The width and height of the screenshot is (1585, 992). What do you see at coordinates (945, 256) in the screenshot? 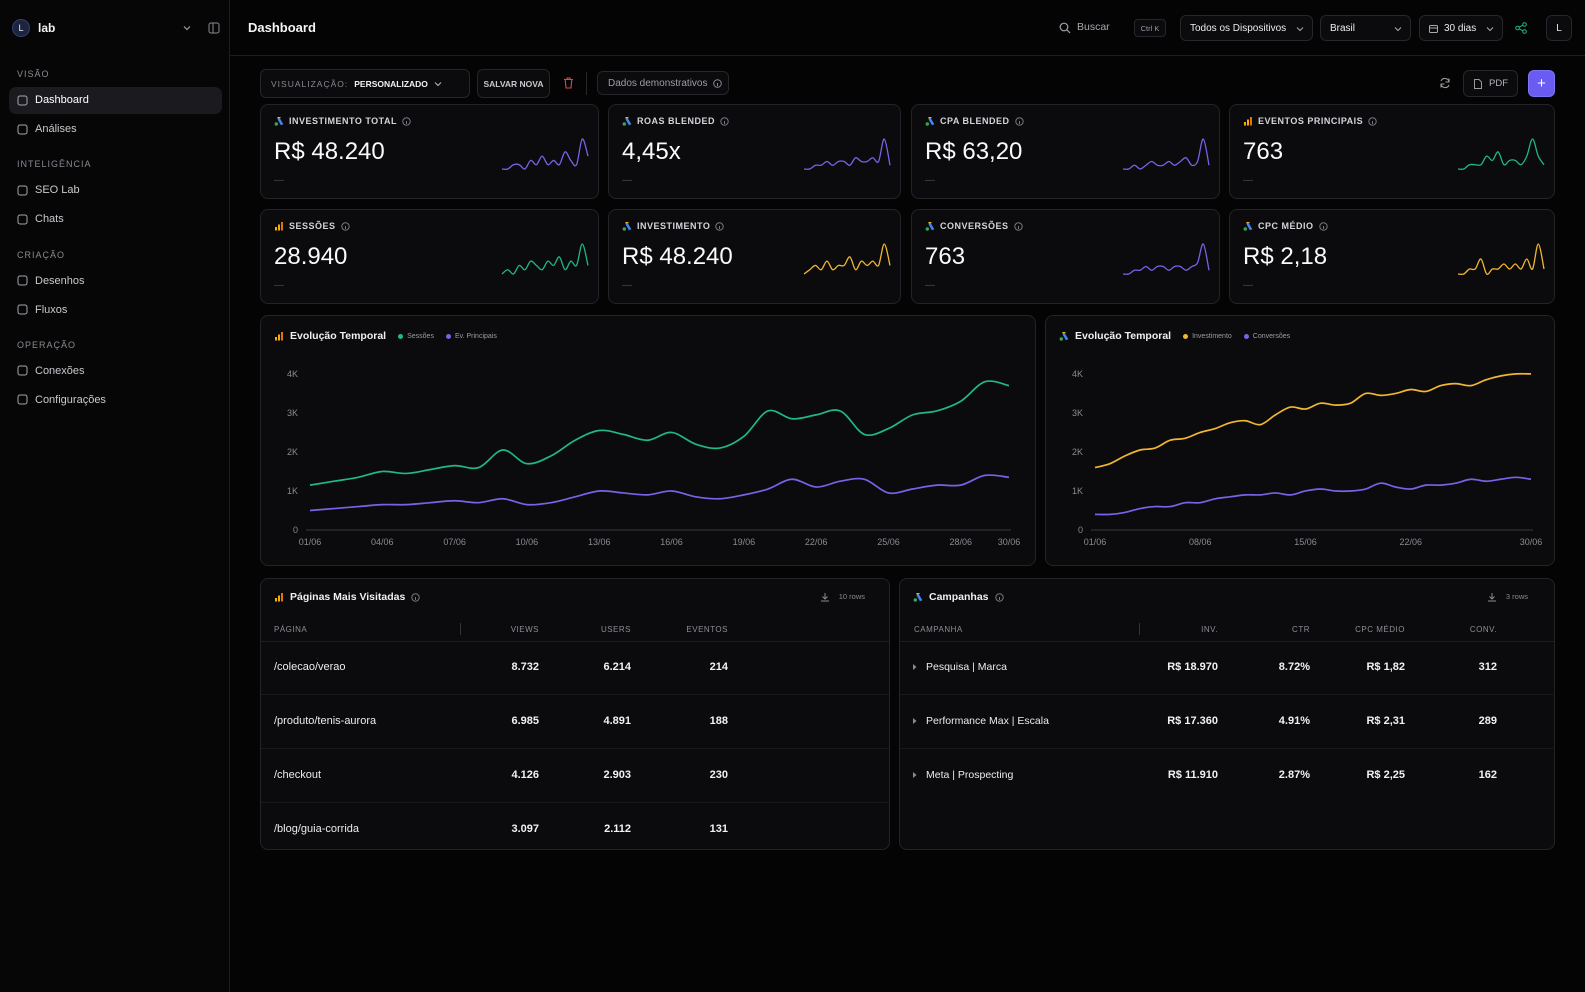
I see `kpi-value: 763` at bounding box center [945, 256].